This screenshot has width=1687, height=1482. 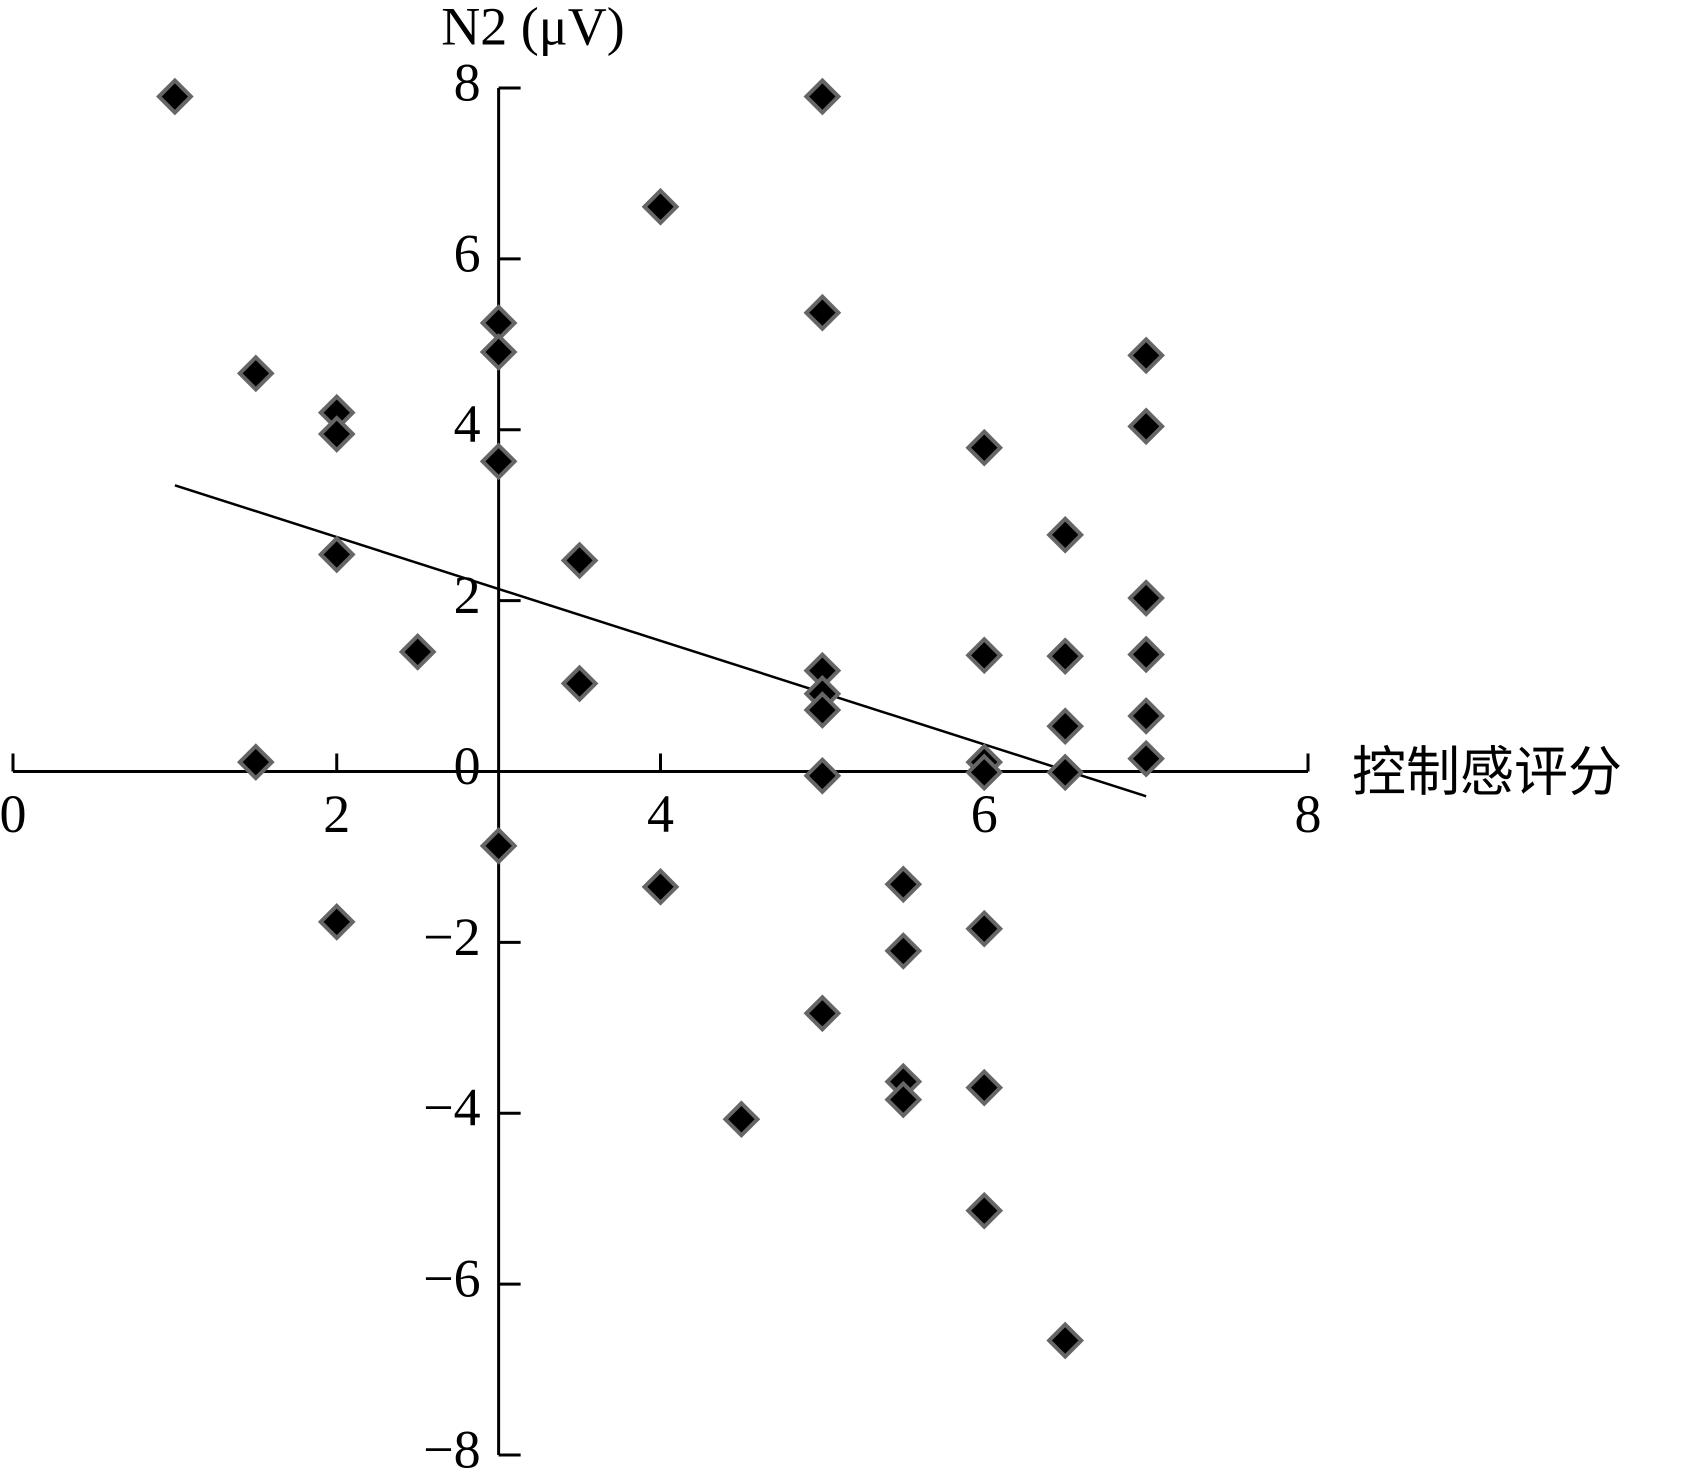 I want to click on y-tick-label: −8, so click(x=451, y=1449).